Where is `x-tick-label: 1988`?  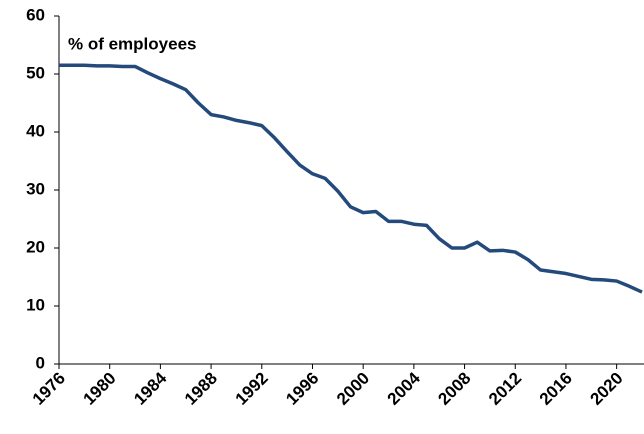
x-tick-label: 1988 is located at coordinates (201, 389).